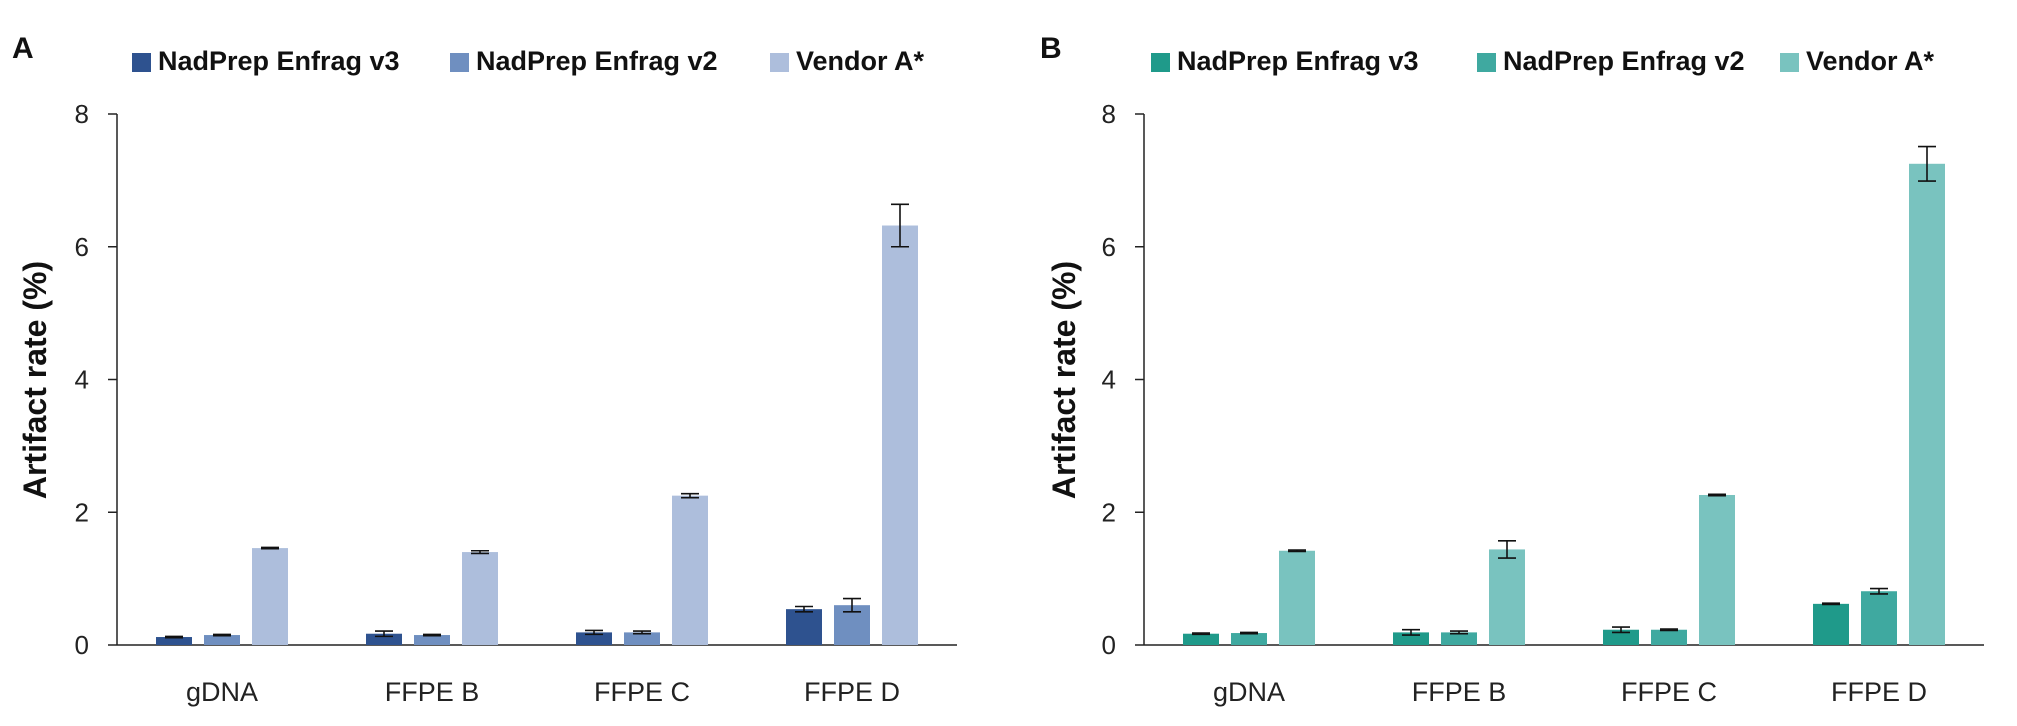  Describe the element at coordinates (1051, 48) in the screenshot. I see `panel-label: B` at that location.